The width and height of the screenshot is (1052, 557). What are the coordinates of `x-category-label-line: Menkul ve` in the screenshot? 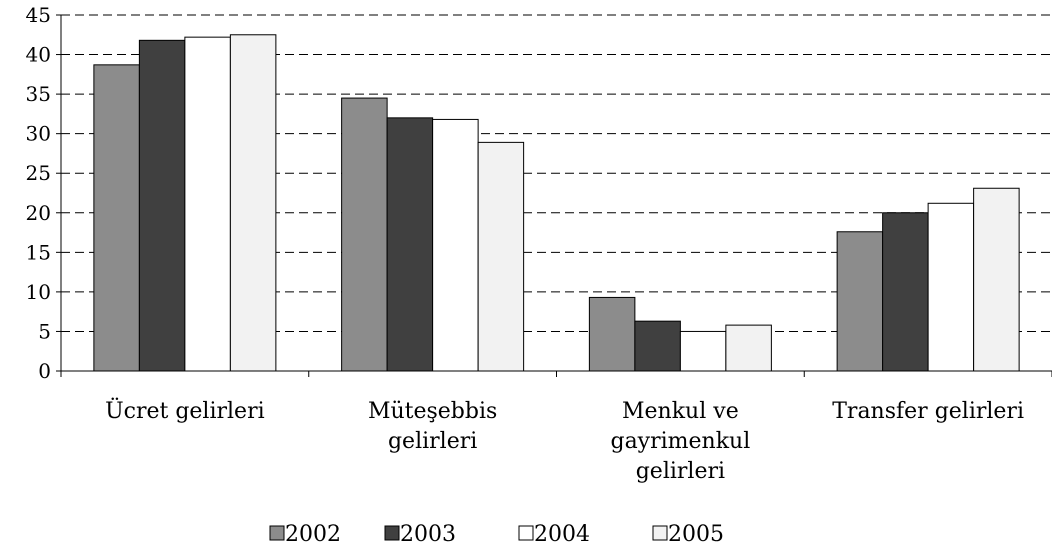 It's located at (680, 411).